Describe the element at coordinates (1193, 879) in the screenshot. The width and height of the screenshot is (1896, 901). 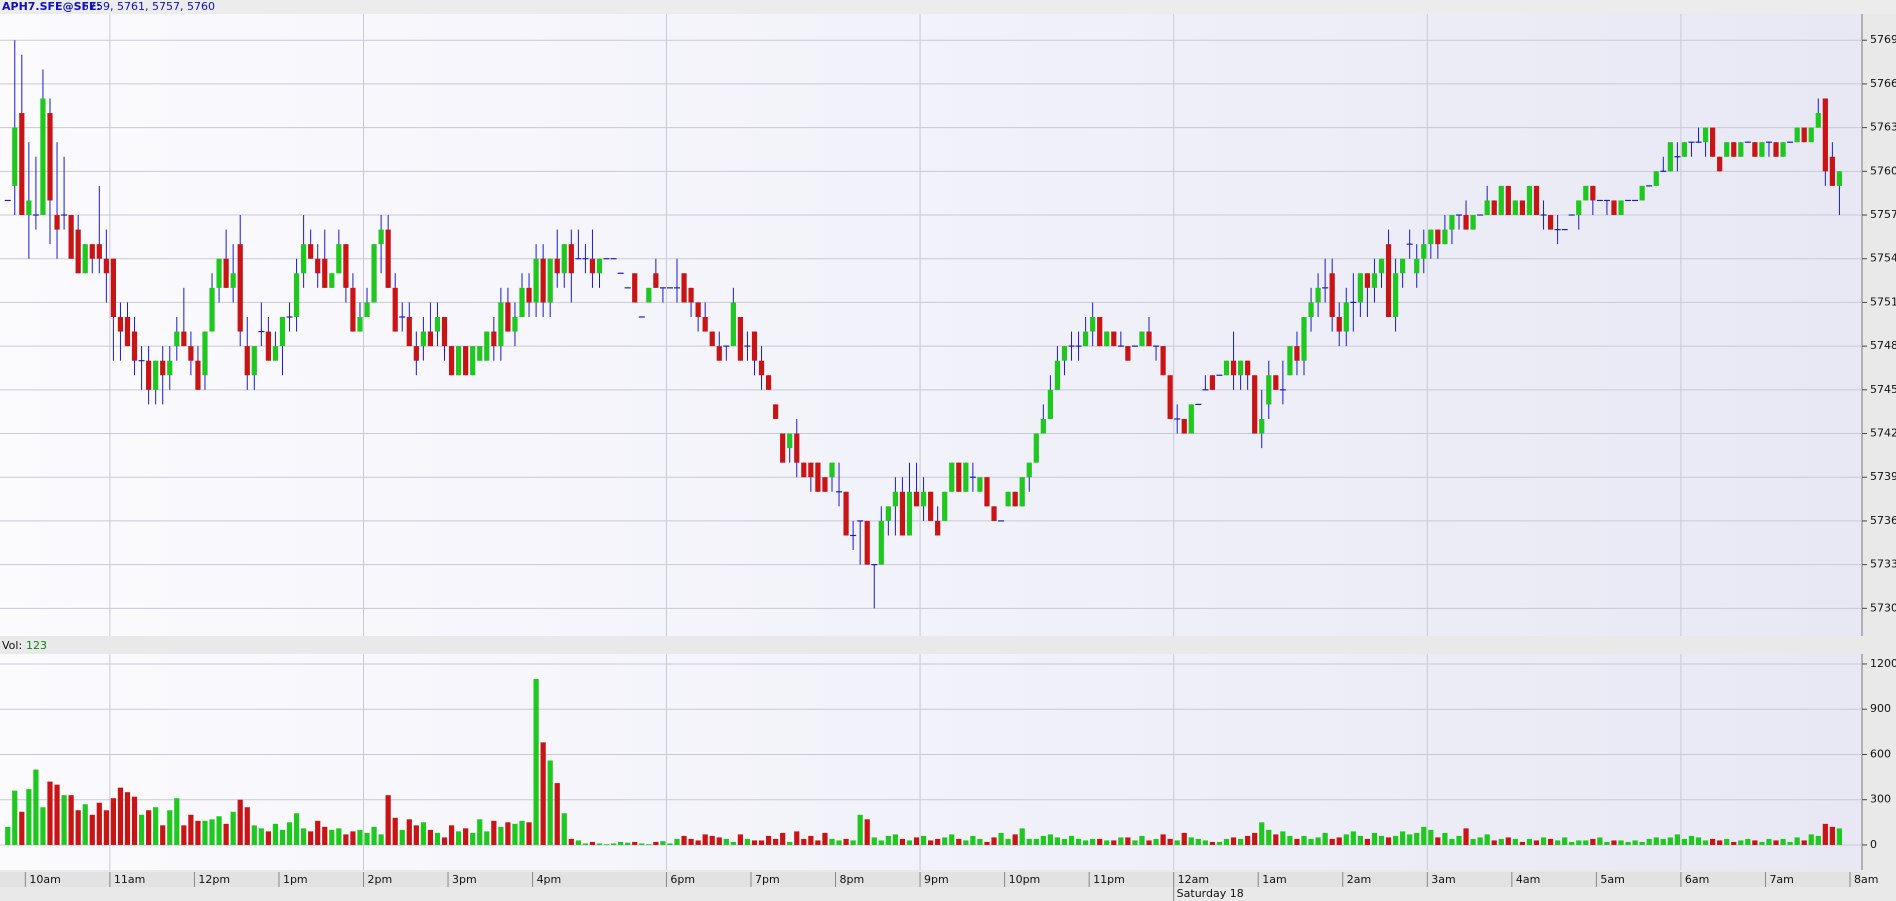
I see `x-tick-label: 12am` at that location.